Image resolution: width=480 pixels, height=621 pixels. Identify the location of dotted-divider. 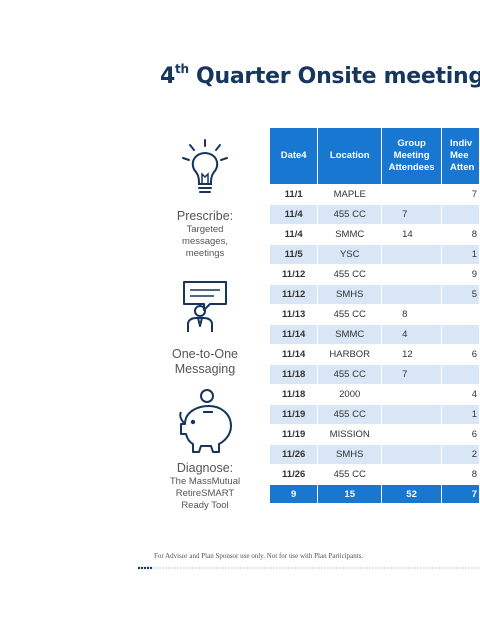
(308, 568).